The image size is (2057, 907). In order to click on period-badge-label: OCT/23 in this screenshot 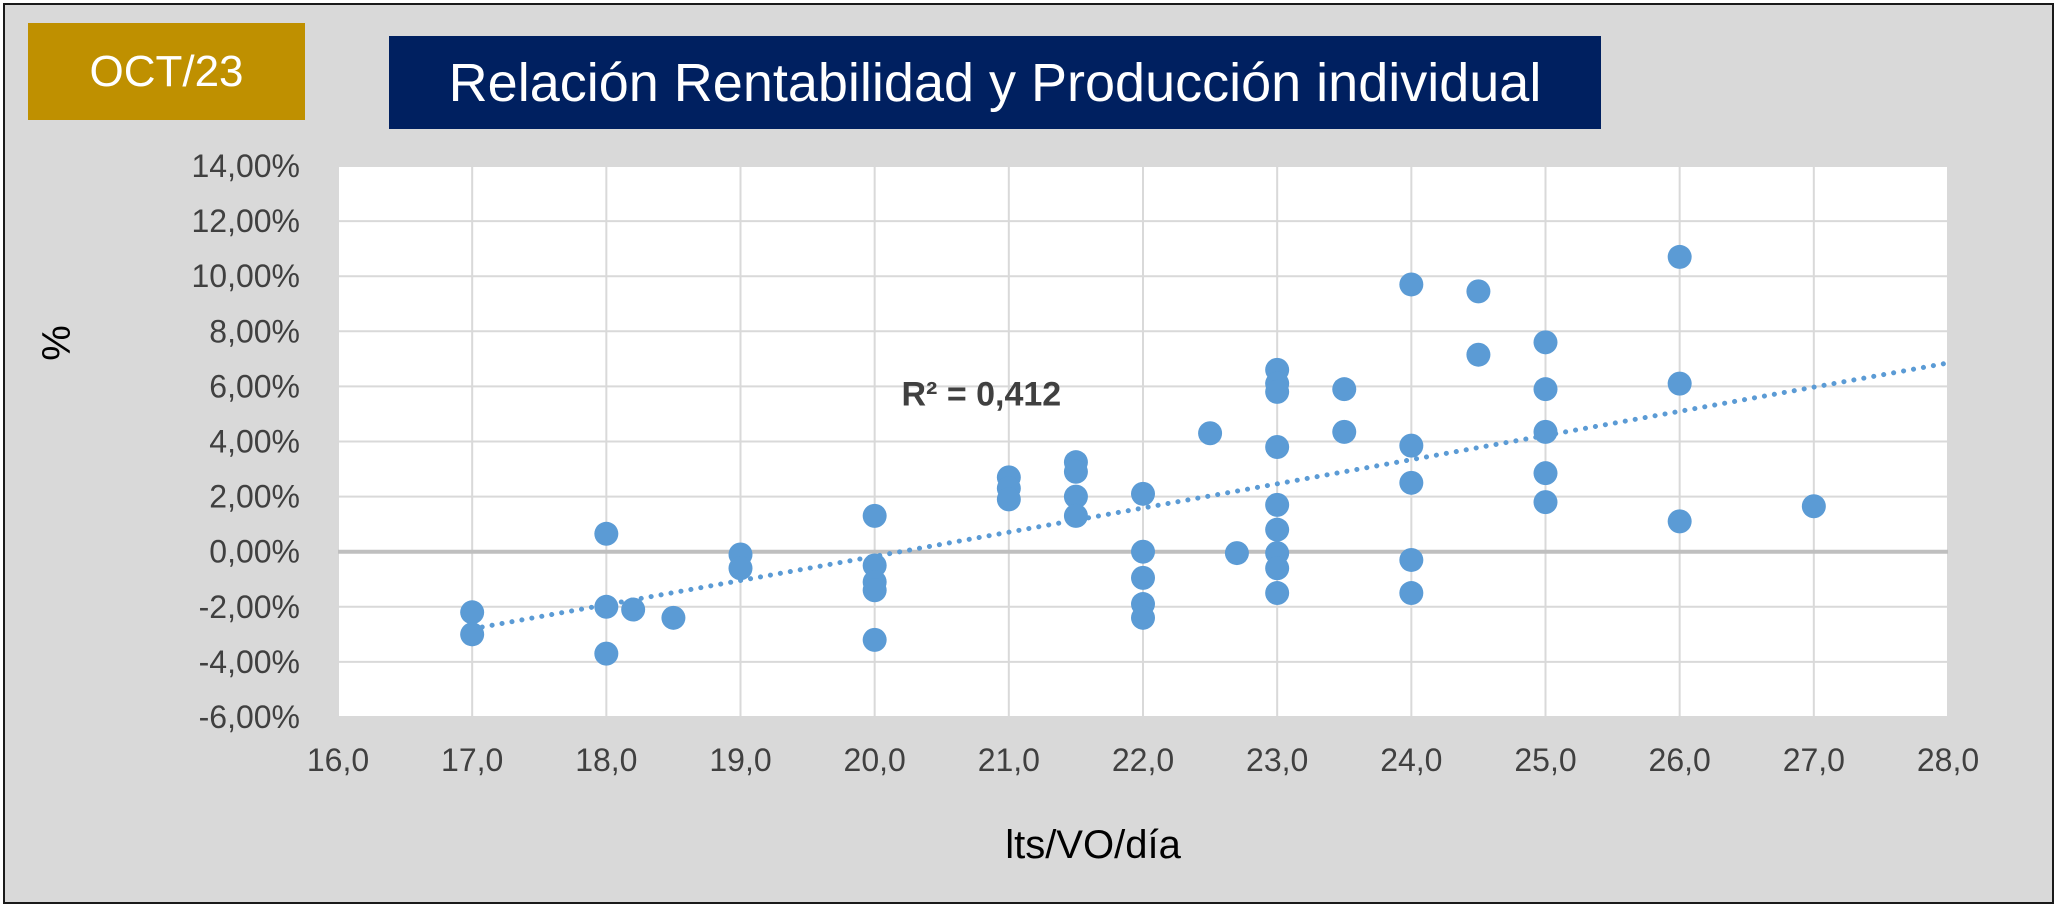, I will do `click(166, 71)`.